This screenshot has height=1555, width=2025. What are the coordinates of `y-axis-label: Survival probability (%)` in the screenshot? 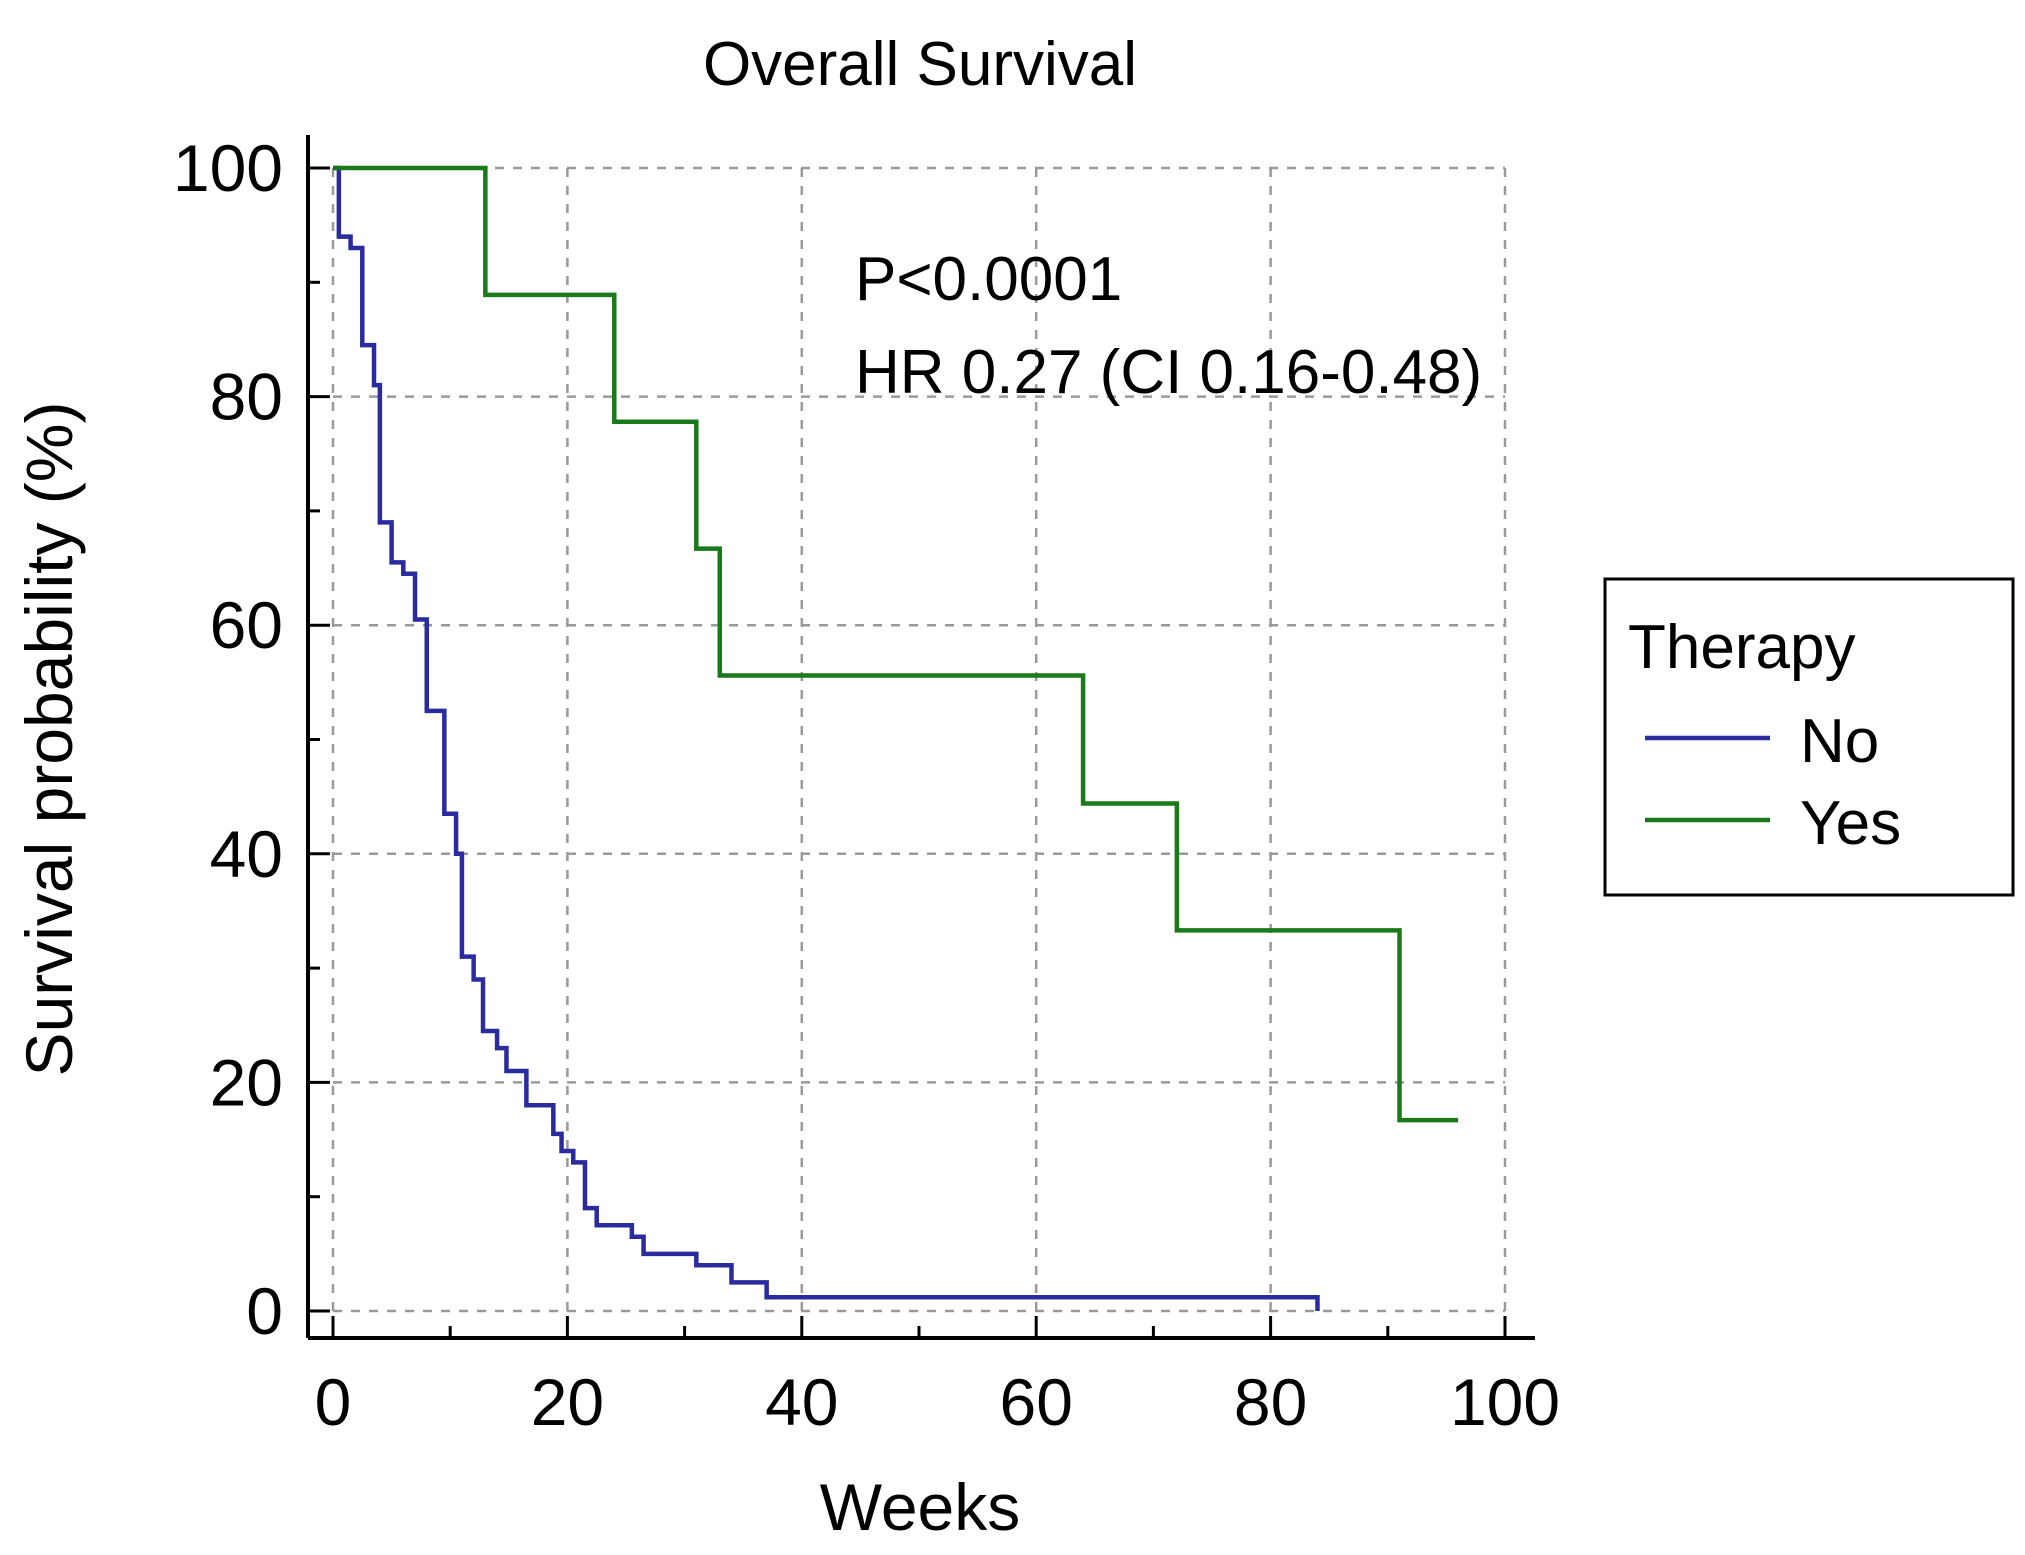 It's located at (49, 739).